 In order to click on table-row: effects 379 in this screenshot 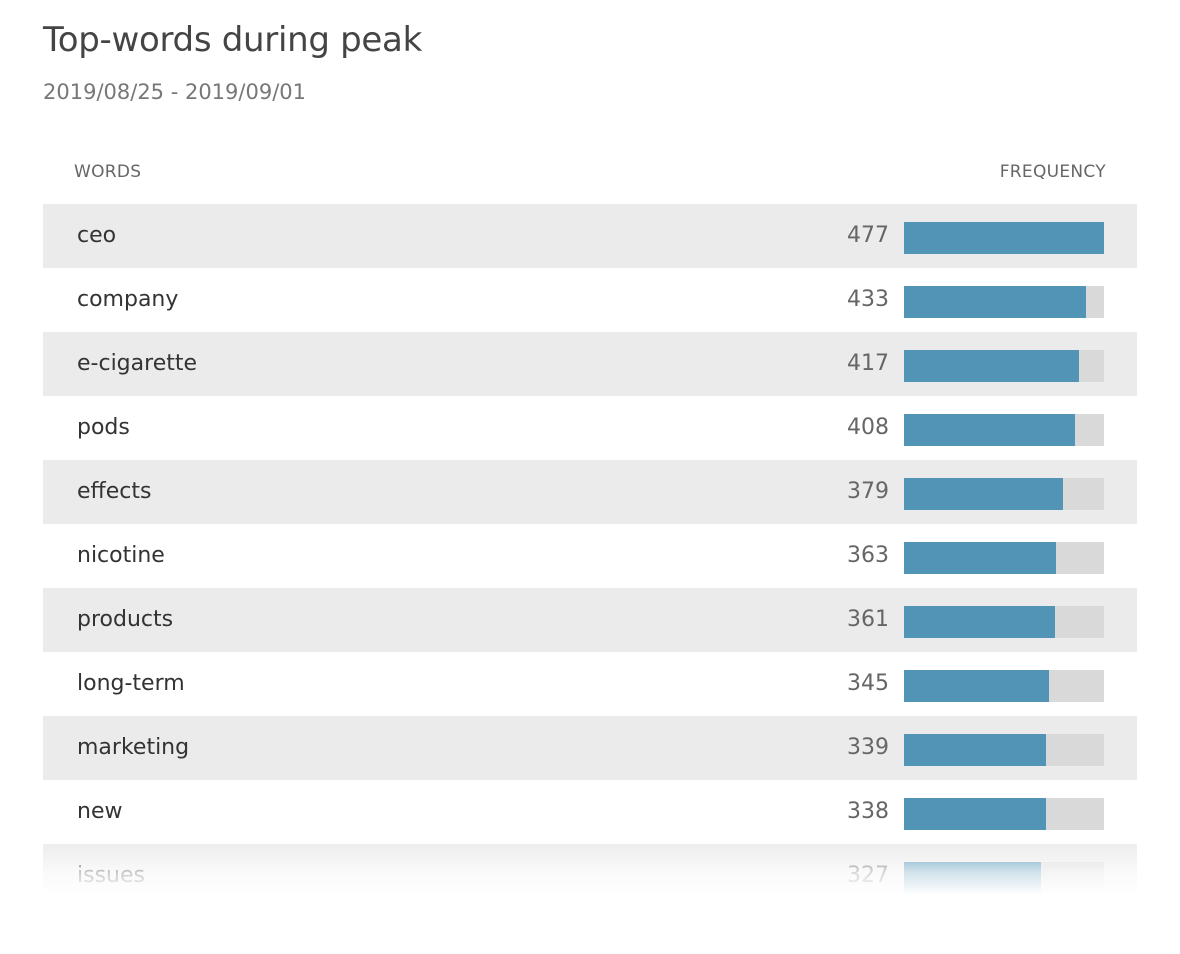, I will do `click(590, 492)`.